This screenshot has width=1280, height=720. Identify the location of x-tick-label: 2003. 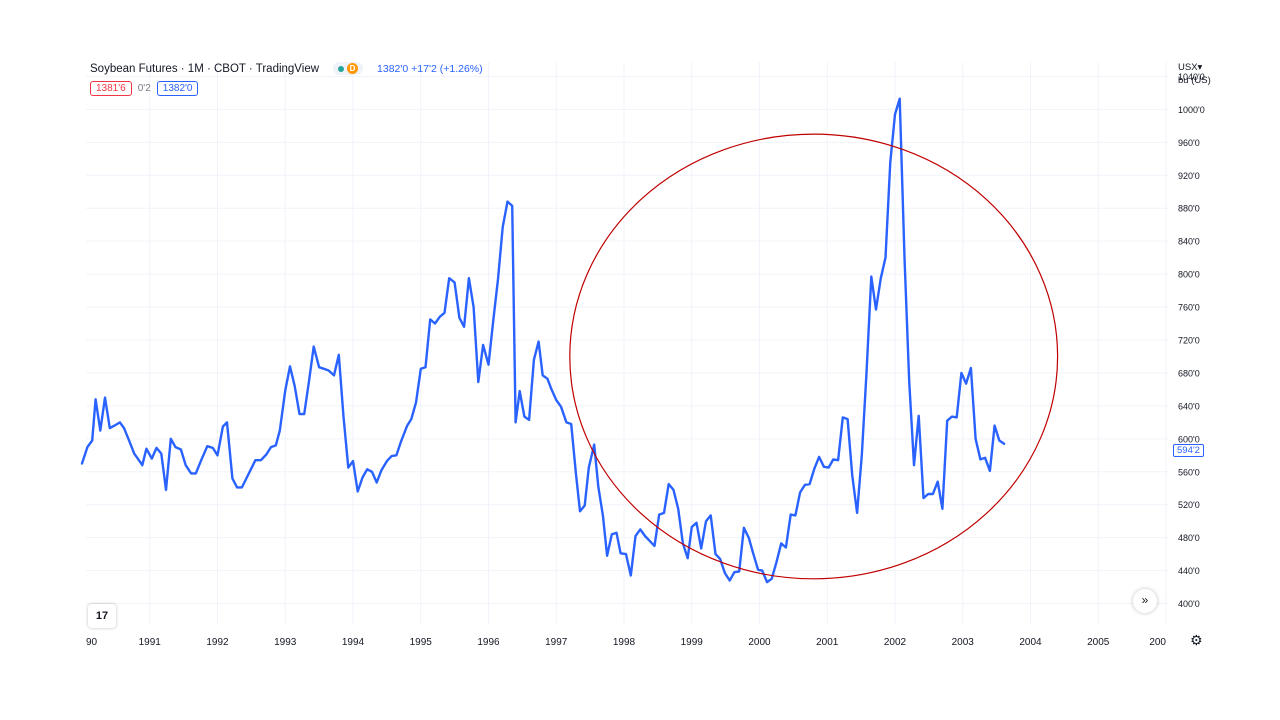
(963, 642).